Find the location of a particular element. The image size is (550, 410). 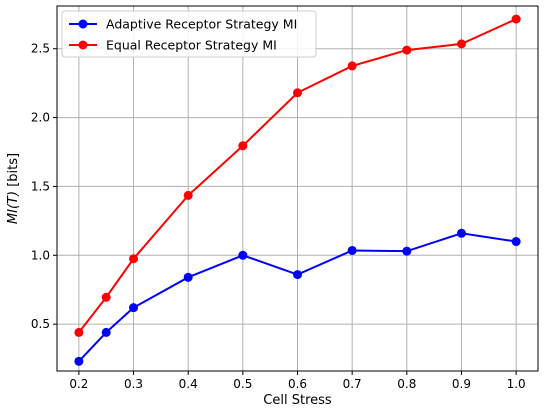

legend-label-1: Equal Receptor Strategy MI is located at coordinates (191, 45).